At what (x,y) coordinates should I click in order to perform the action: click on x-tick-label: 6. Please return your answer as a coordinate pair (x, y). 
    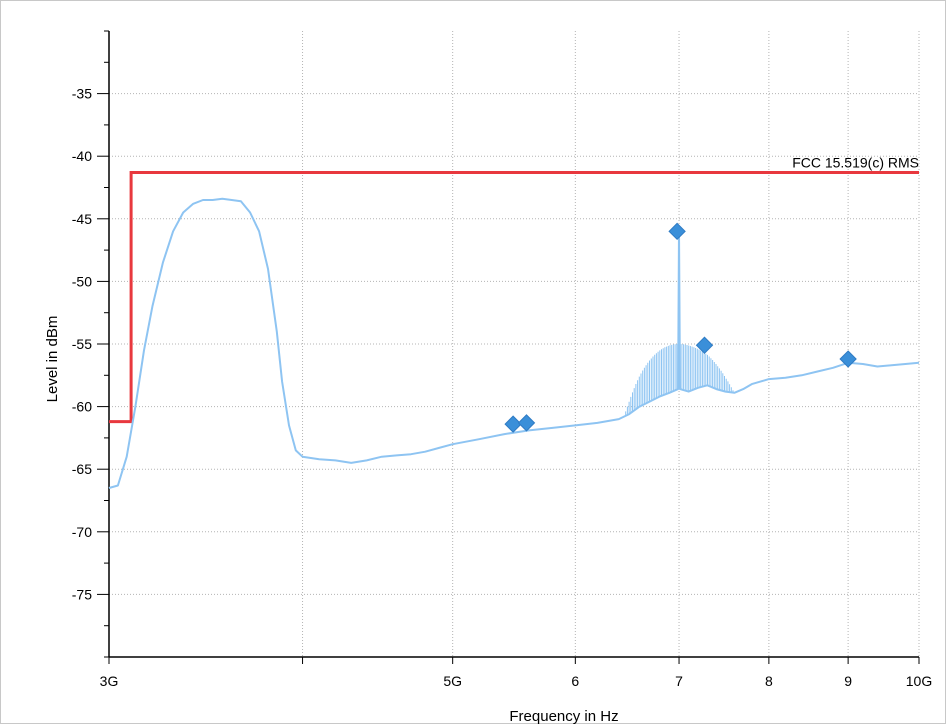
    Looking at the image, I should click on (575, 681).